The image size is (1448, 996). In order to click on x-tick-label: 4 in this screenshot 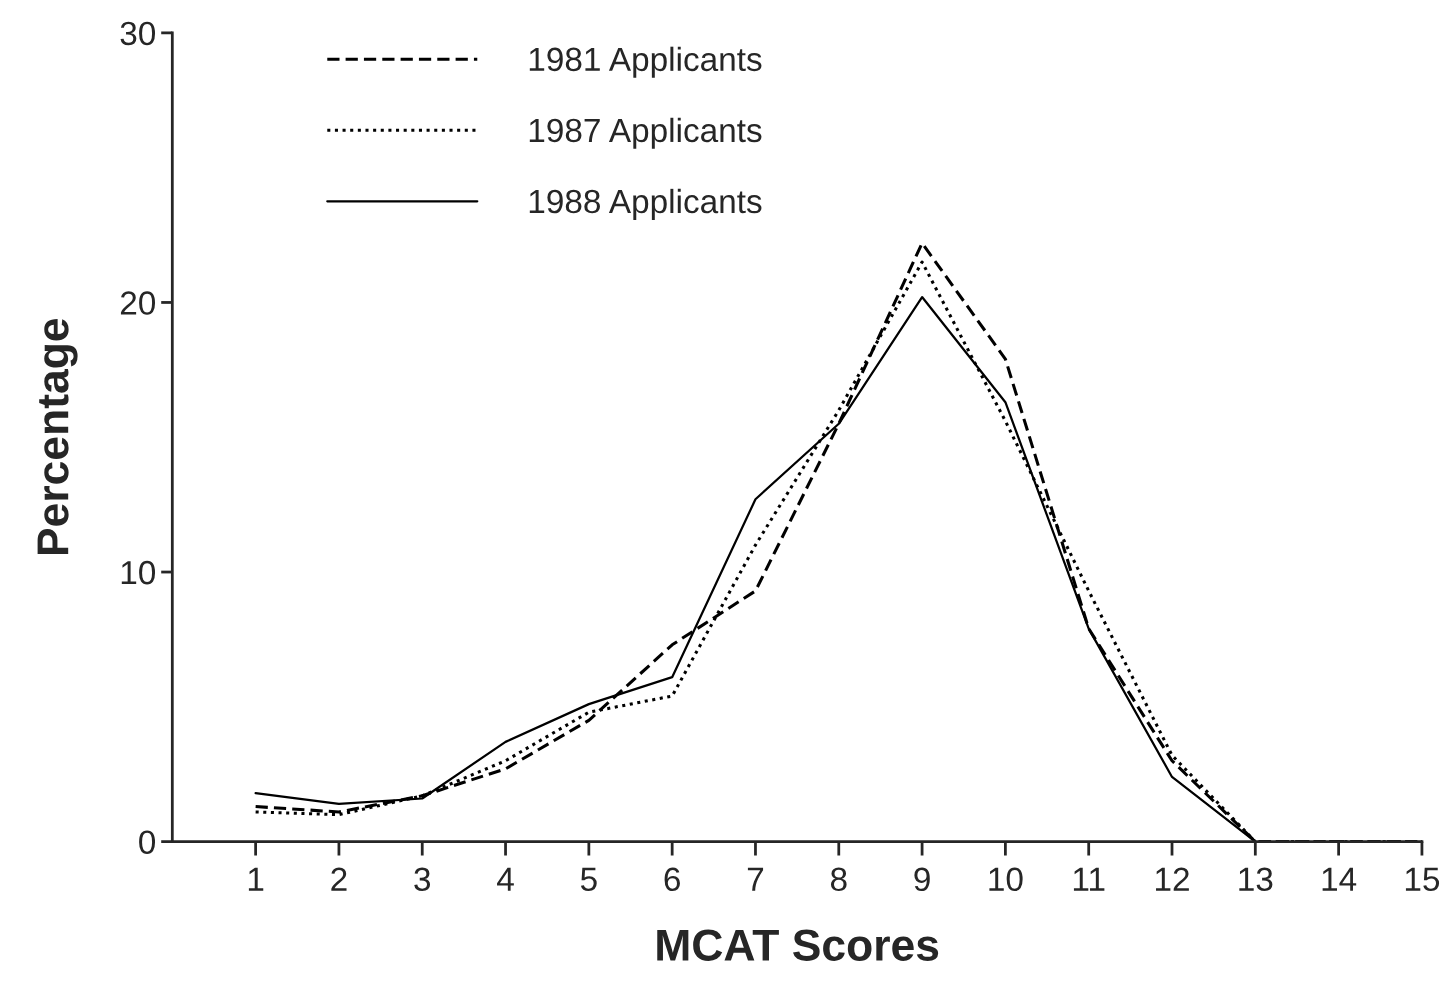, I will do `click(505, 879)`.